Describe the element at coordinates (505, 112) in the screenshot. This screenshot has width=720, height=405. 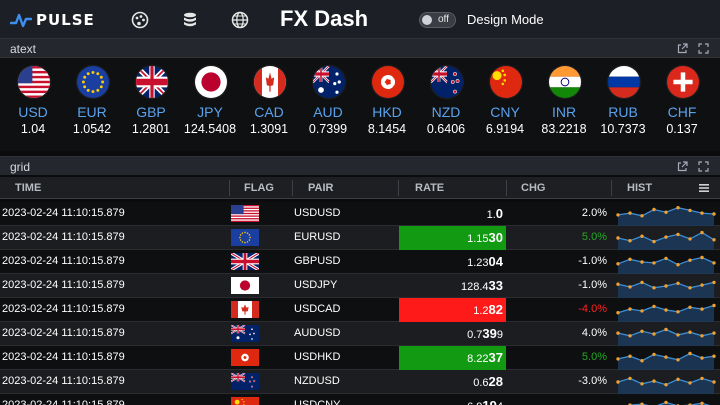
I see `currency-code: CNY` at that location.